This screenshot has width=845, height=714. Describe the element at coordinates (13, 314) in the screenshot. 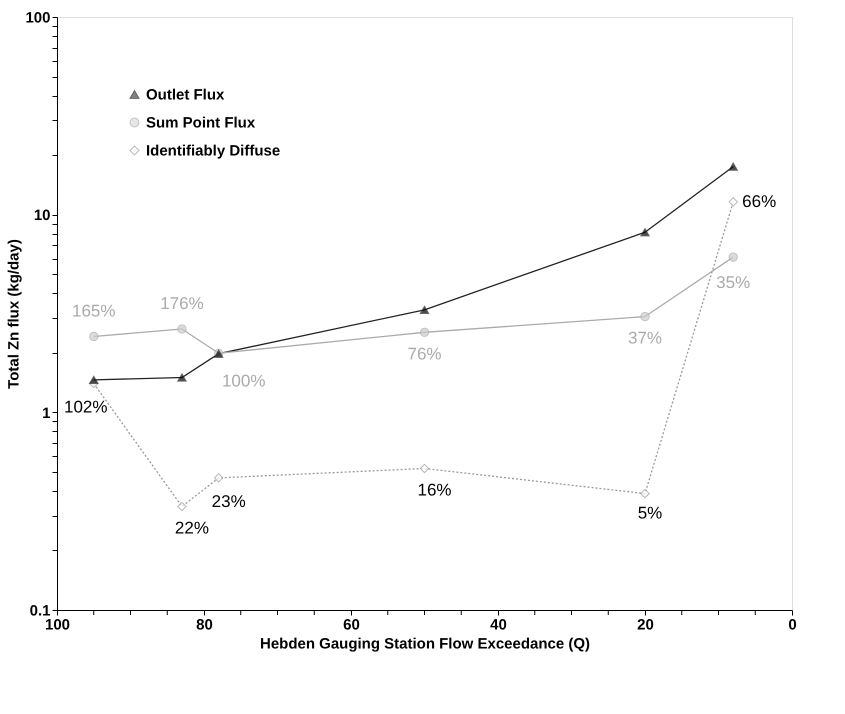

I see `y-axis-title: Total Zn flux (kg/day)` at that location.